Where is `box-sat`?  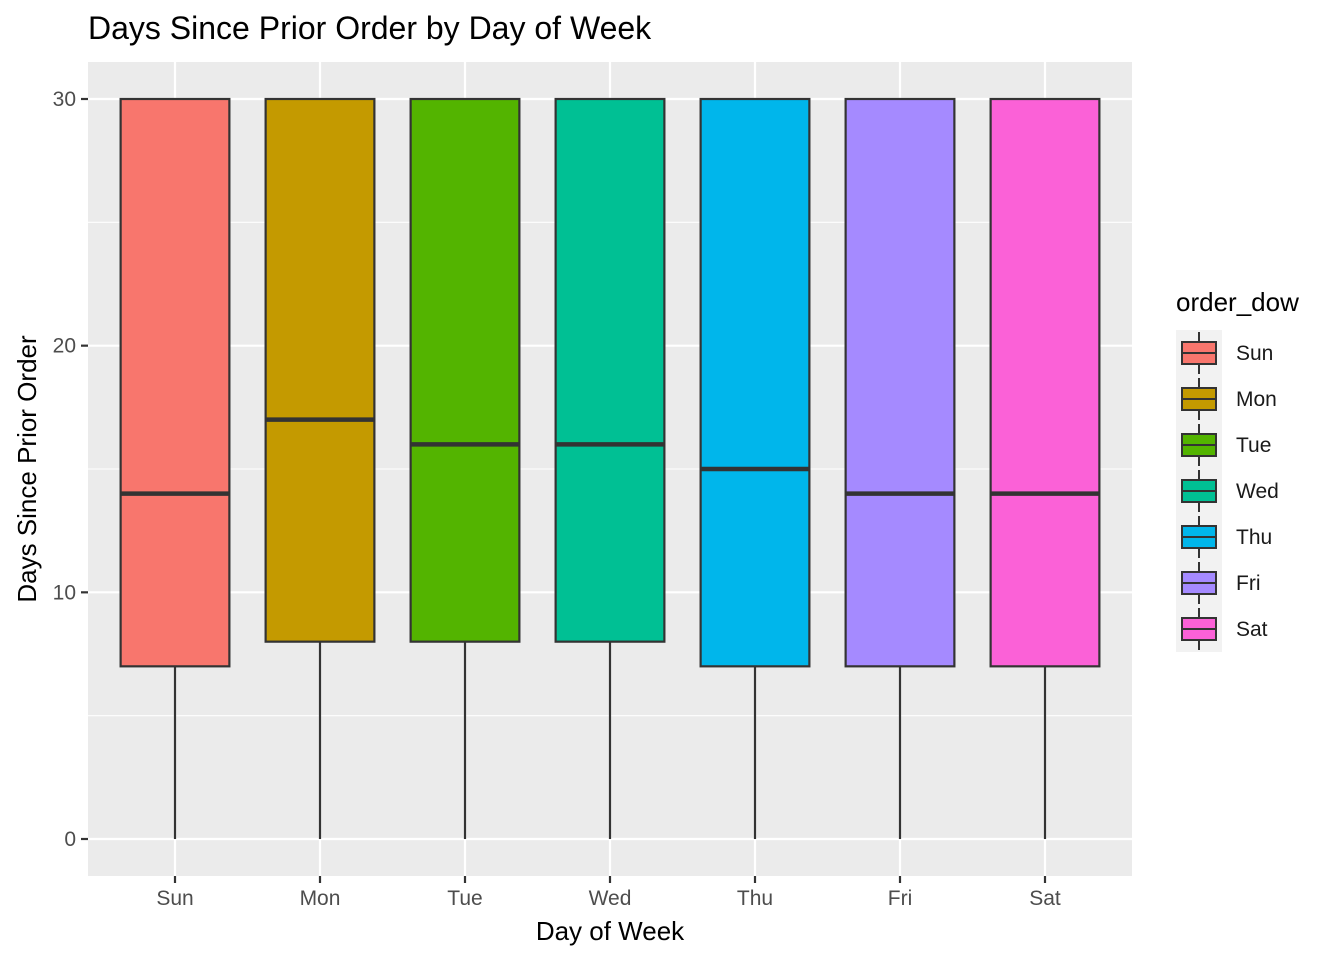 box-sat is located at coordinates (1045, 468).